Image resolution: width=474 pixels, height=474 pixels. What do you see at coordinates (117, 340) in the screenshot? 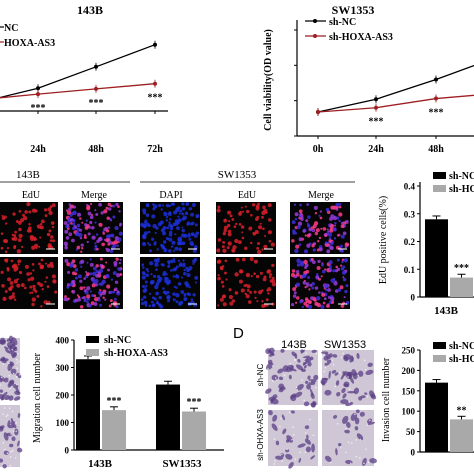
I see `legend-label-nc: sh-NC` at bounding box center [117, 340].